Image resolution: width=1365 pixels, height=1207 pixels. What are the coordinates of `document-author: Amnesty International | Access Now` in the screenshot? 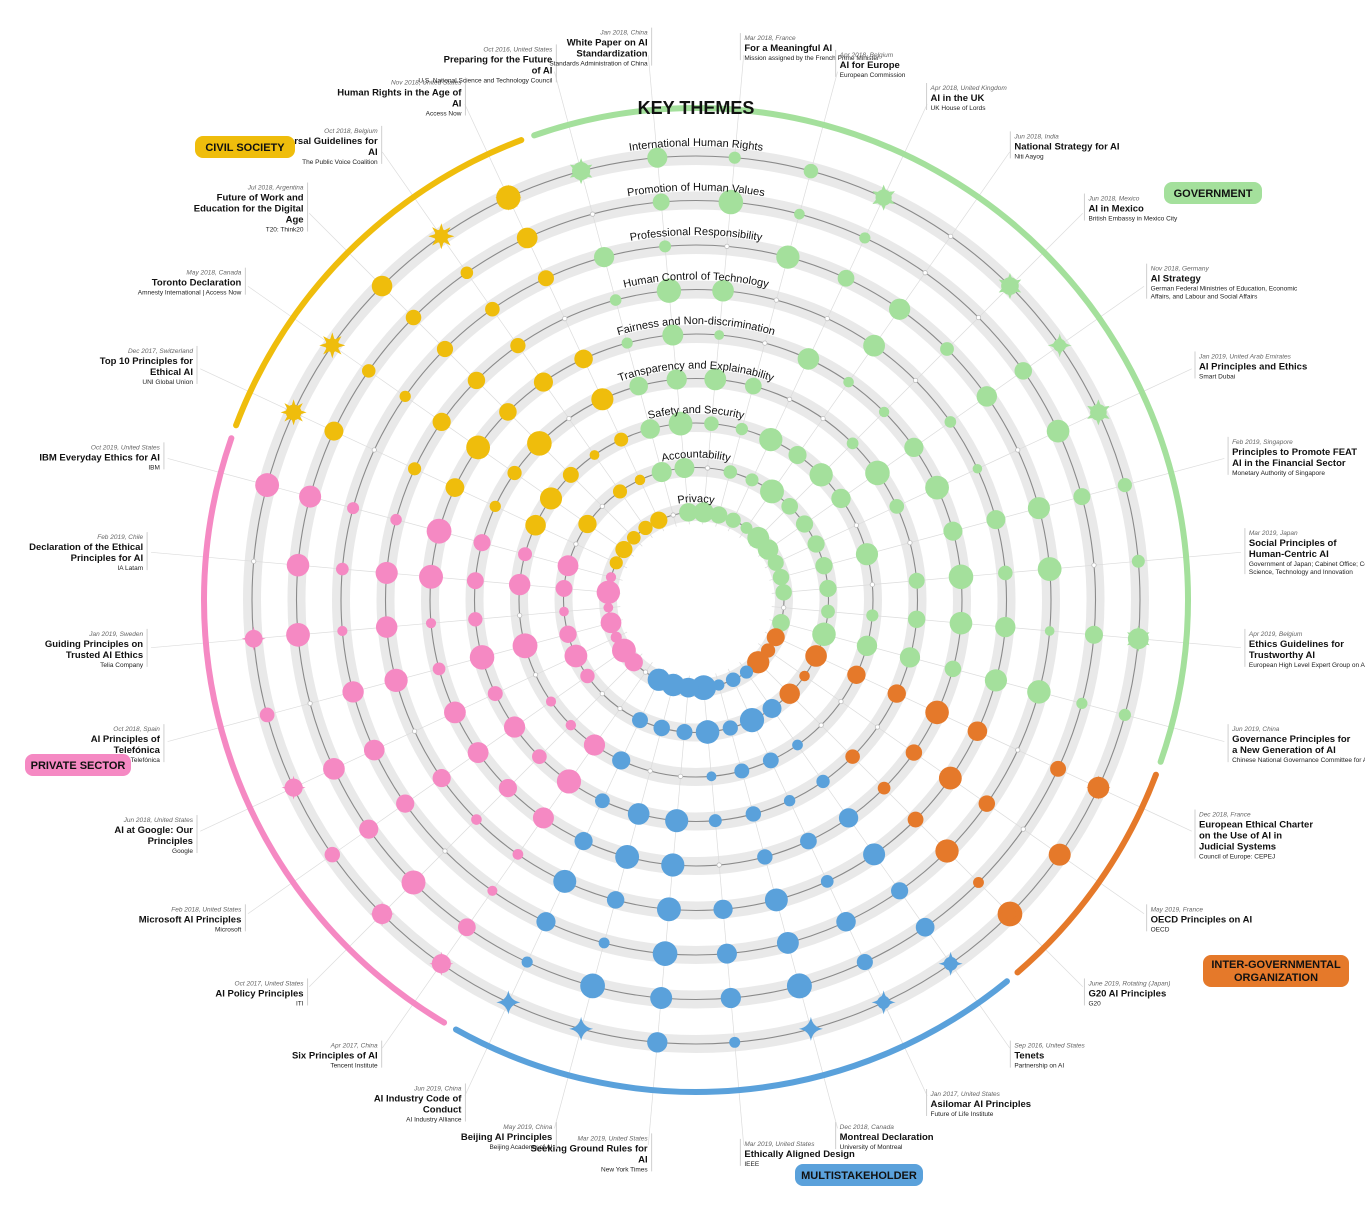 It's located at (190, 293).